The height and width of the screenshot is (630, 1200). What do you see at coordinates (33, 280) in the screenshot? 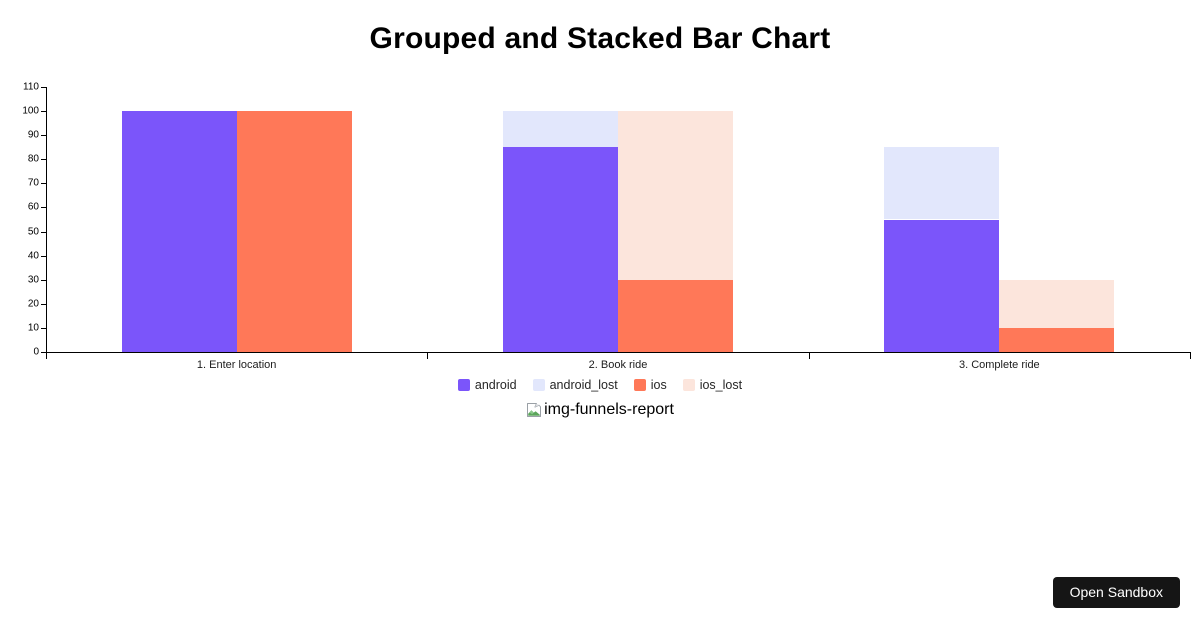
I see `y-axis-tick-label: 30` at bounding box center [33, 280].